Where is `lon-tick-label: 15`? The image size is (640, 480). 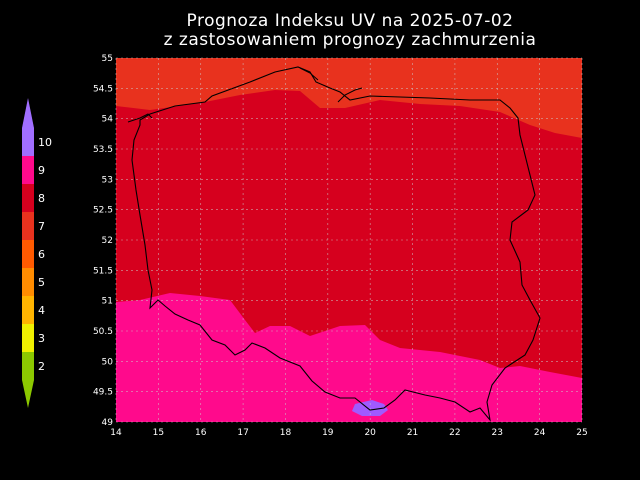 lon-tick-label: 15 is located at coordinates (158, 433).